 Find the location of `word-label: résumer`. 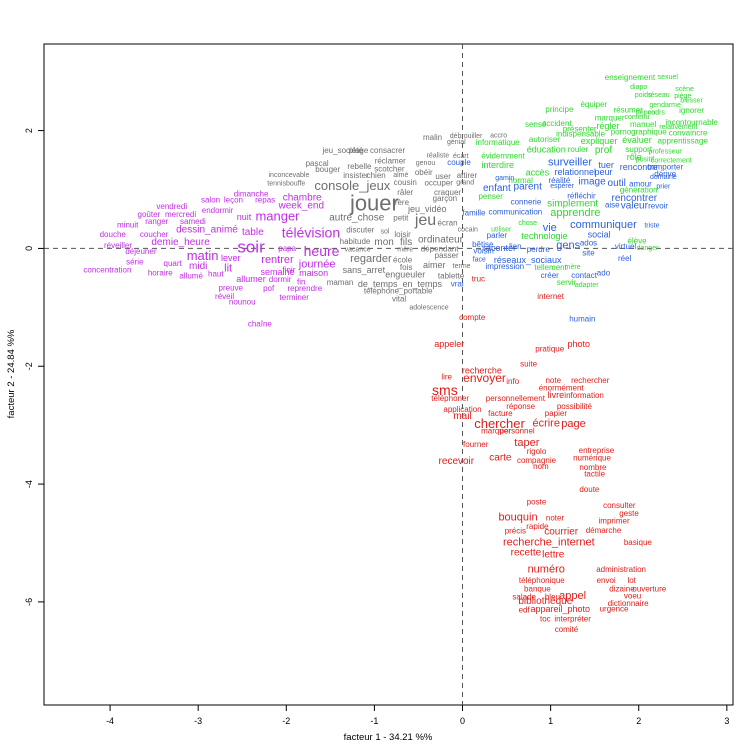

word-label: résumer is located at coordinates (628, 109).